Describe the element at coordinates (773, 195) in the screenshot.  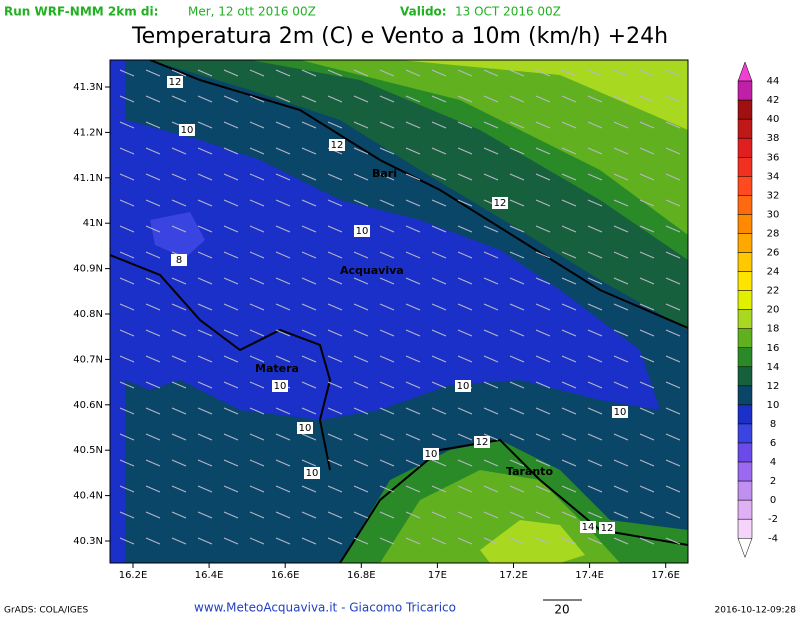
I see `legend-label: 32` at that location.